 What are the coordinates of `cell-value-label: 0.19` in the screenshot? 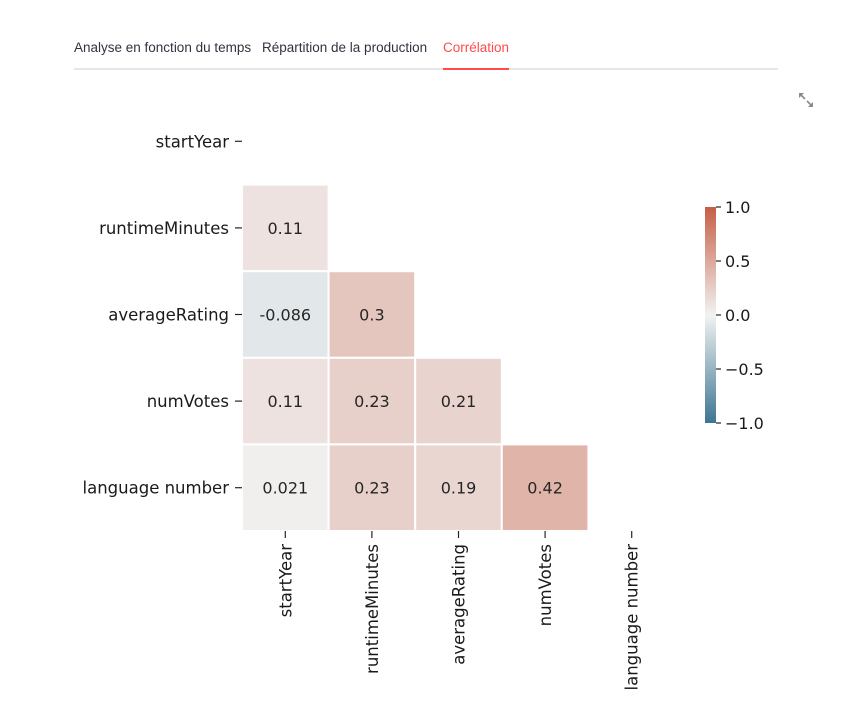 It's located at (459, 488).